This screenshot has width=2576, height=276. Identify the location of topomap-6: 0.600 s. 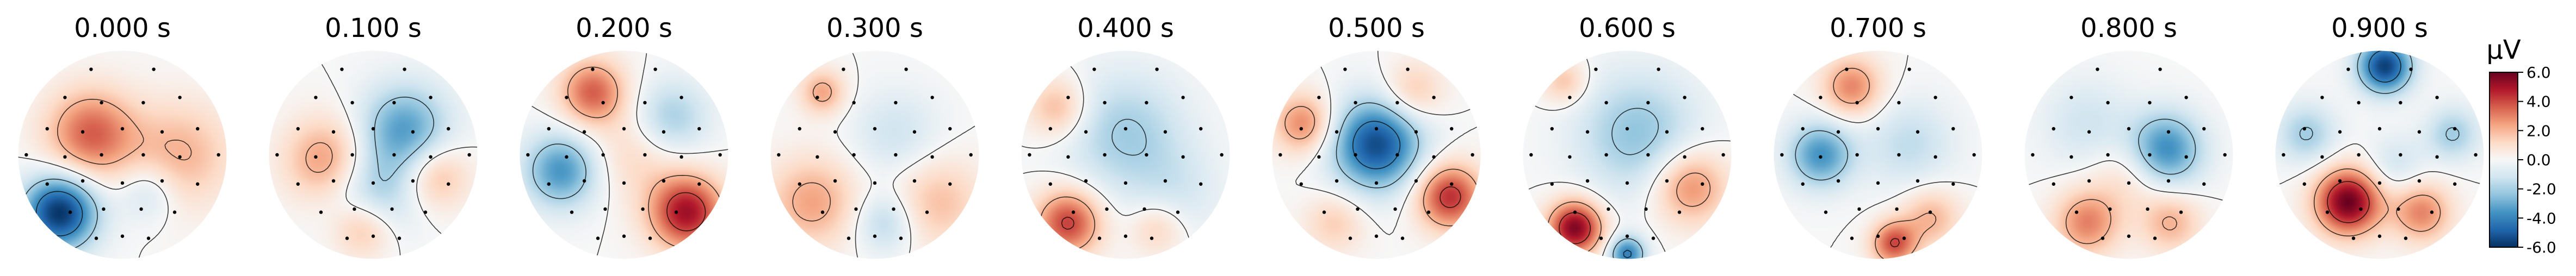
(1627, 136).